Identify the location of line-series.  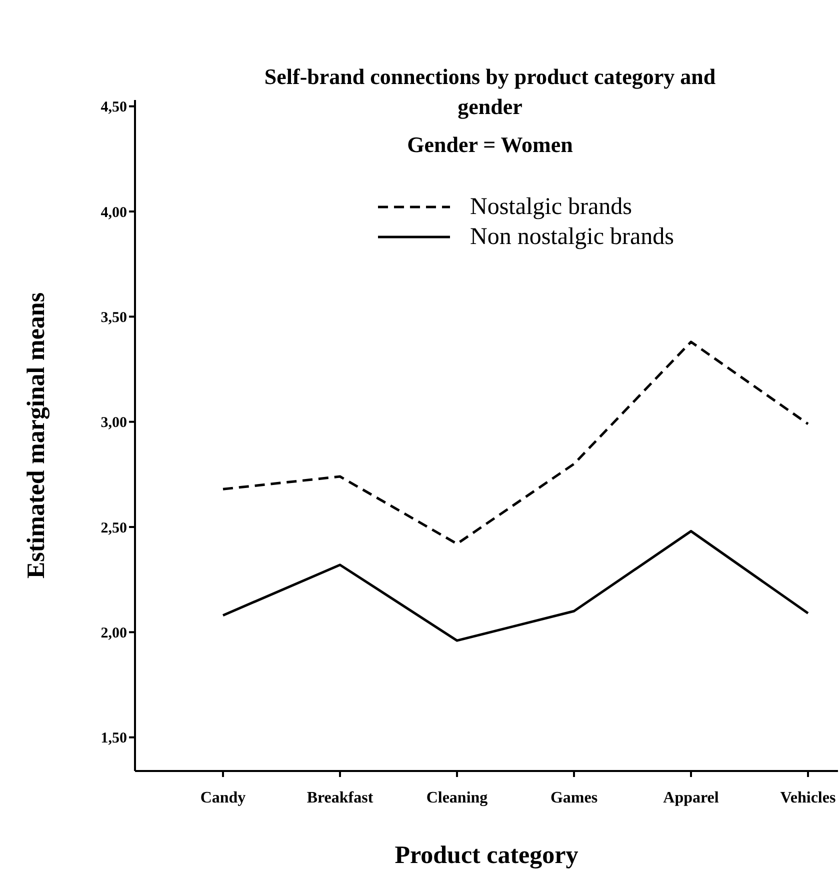
(516, 586).